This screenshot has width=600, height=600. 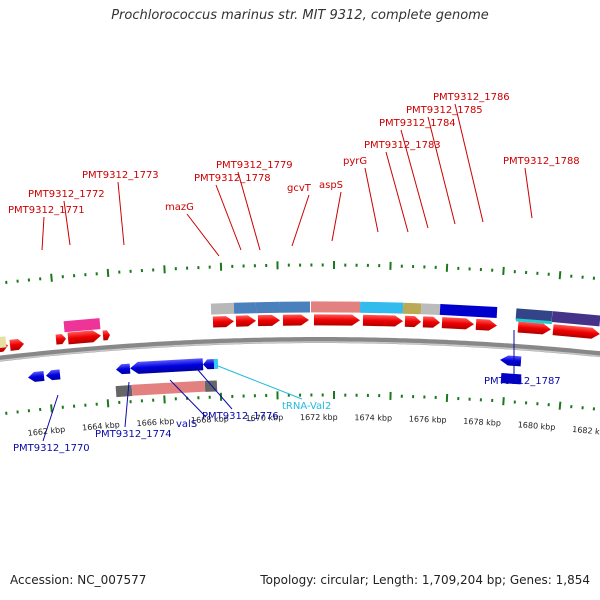 What do you see at coordinates (417, 123) in the screenshot?
I see `gene-label: PMT9312_1784` at bounding box center [417, 123].